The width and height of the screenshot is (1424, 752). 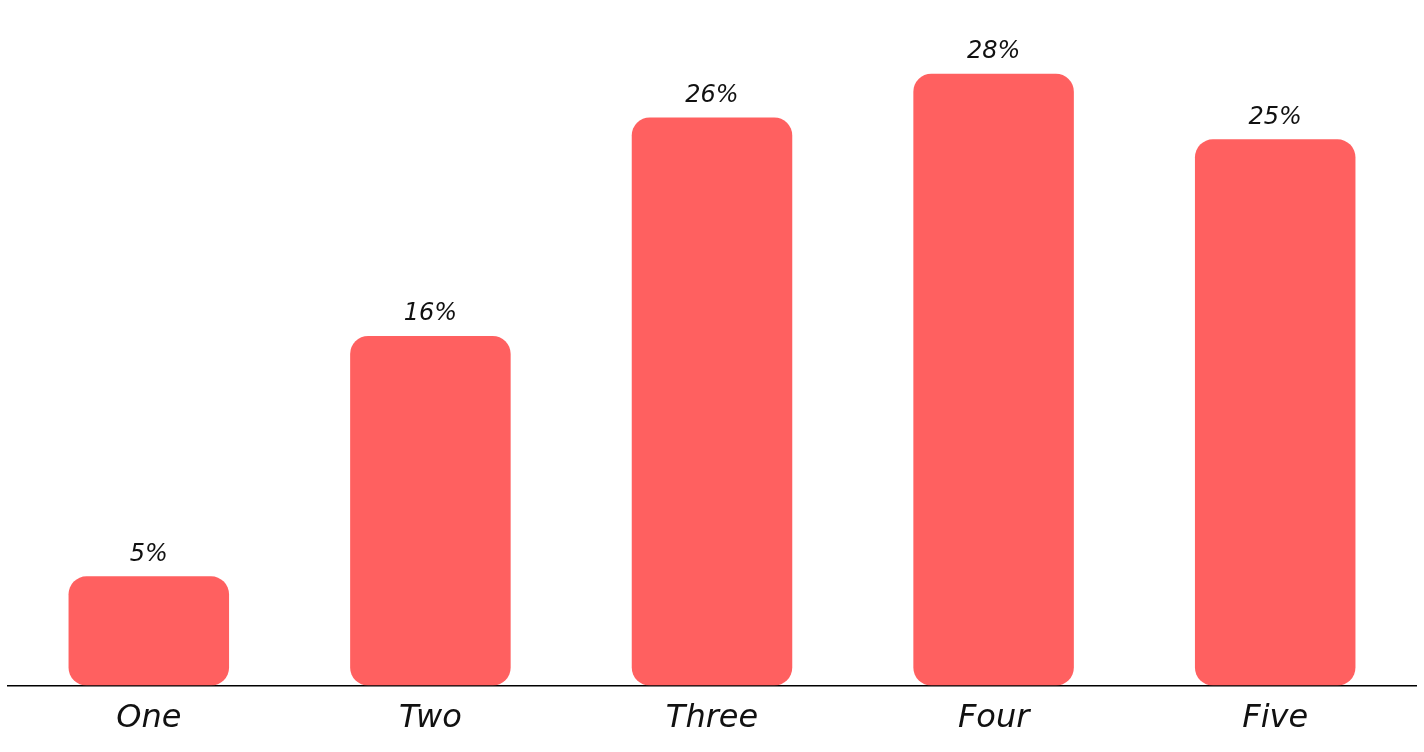 I want to click on data-label: 26%, so click(x=712, y=93).